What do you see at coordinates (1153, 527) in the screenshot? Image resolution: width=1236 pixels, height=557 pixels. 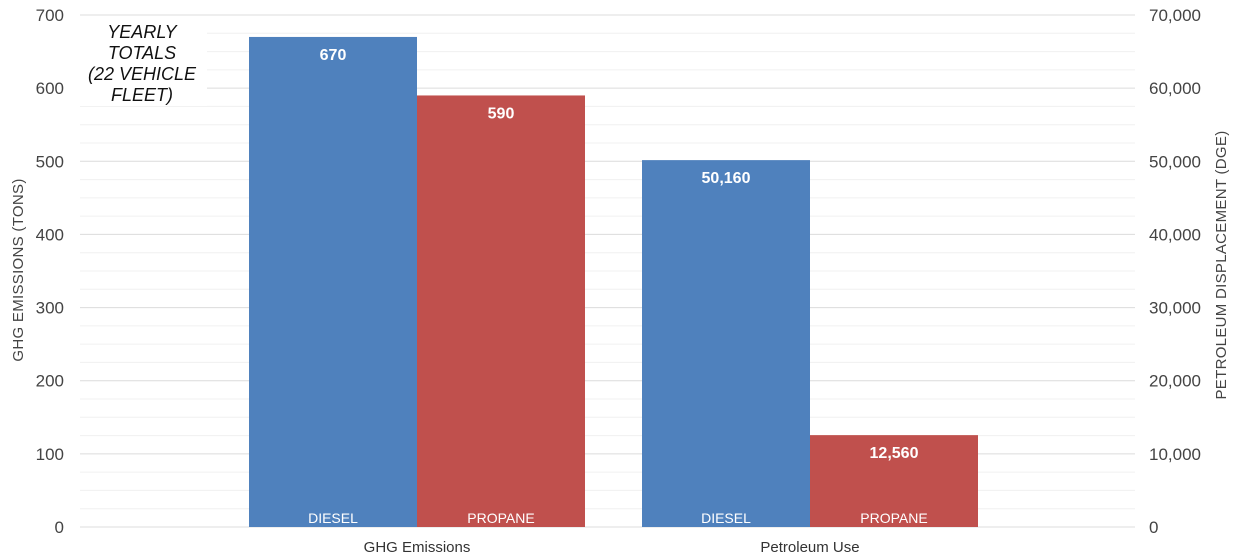 I see `right-tick-label: 0` at bounding box center [1153, 527].